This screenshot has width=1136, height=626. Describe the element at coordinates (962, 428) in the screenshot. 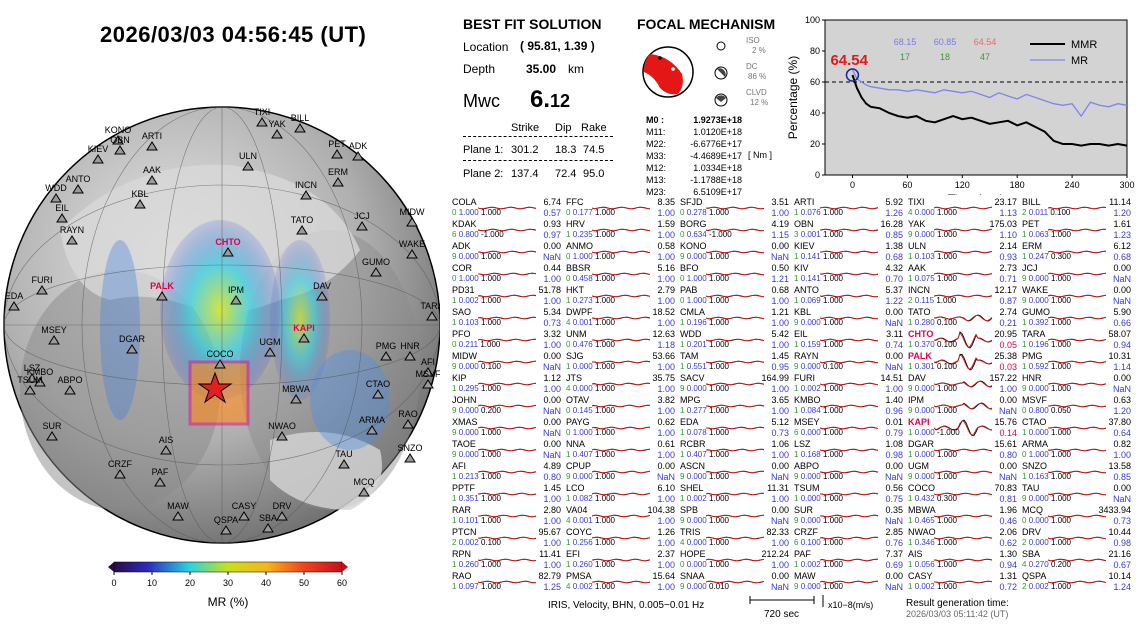

I see `station-cell-kapi: KAPI 15.76 1 0.000 -1.000 0.14` at that location.